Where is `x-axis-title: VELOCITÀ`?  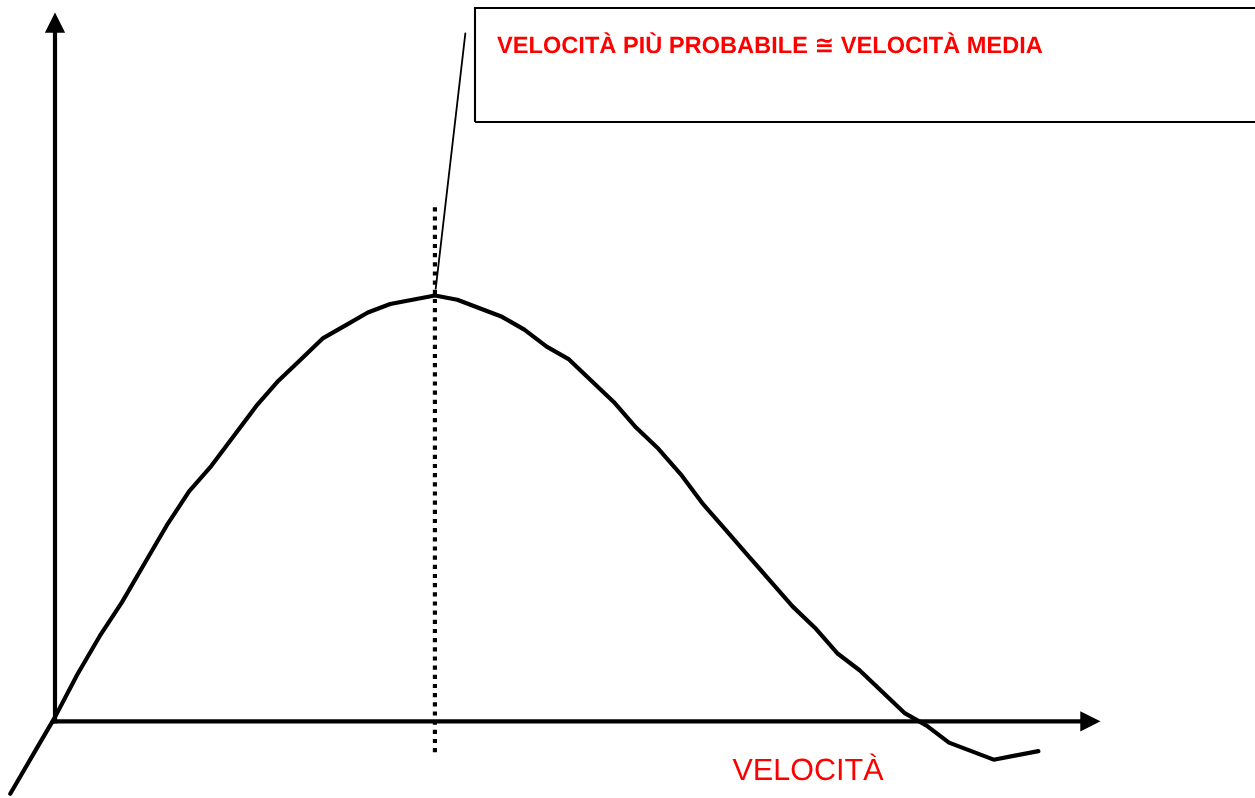 x-axis-title: VELOCITÀ is located at coordinates (808, 767).